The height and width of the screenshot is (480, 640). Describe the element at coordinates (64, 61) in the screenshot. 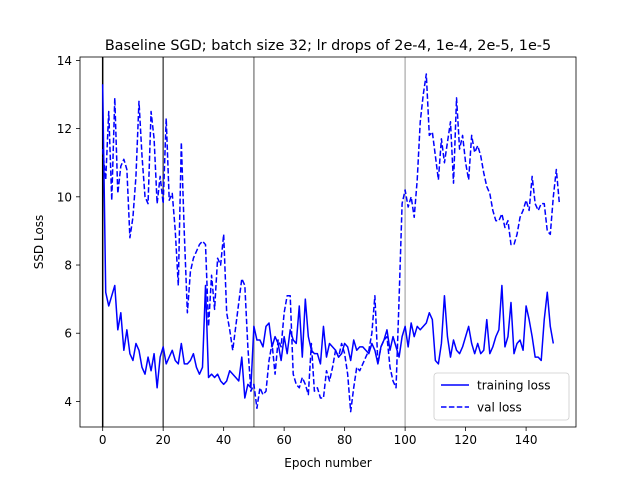

I see `y-tick-label-14: 14` at that location.